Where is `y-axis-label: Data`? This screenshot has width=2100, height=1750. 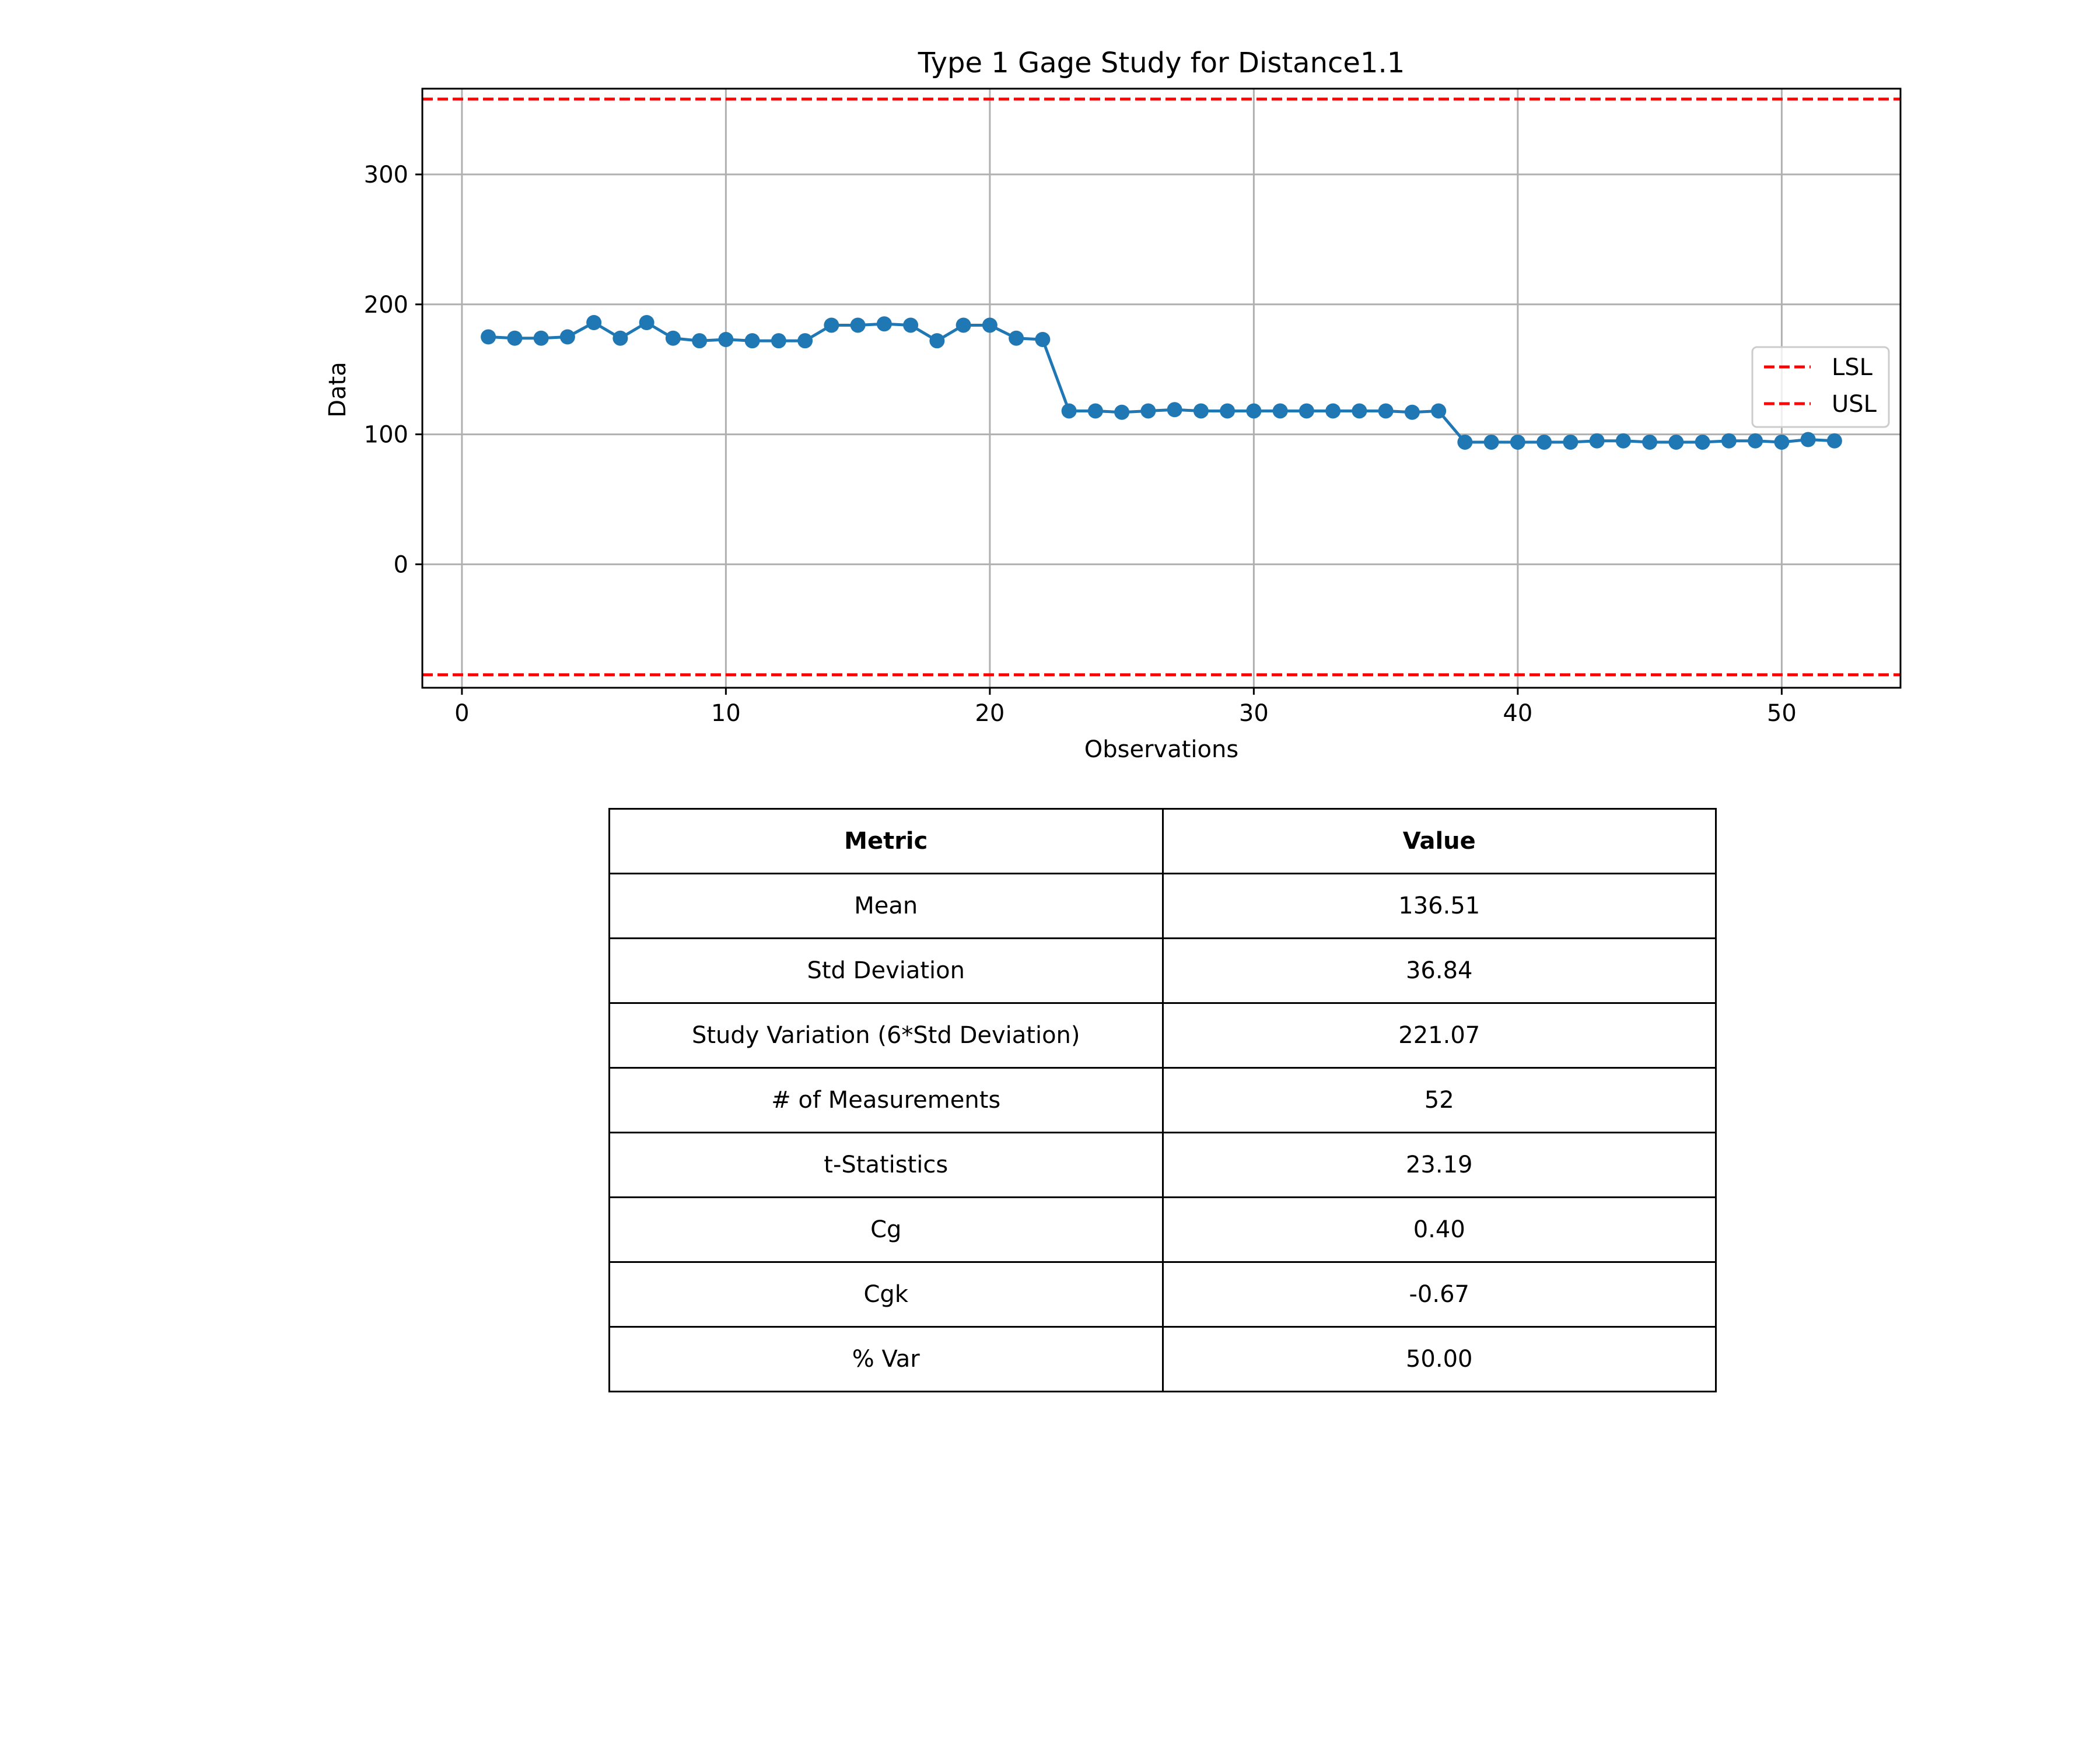 y-axis-label: Data is located at coordinates (337, 390).